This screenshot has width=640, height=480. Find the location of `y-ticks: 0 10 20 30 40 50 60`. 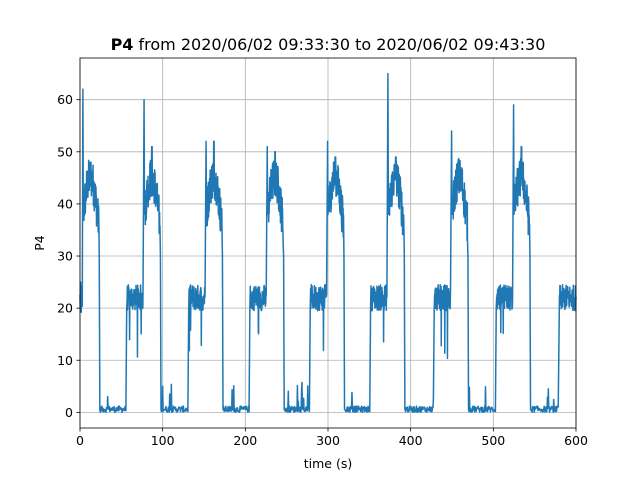

y-ticks: 0 10 20 30 40 50 60 is located at coordinates (68, 256).